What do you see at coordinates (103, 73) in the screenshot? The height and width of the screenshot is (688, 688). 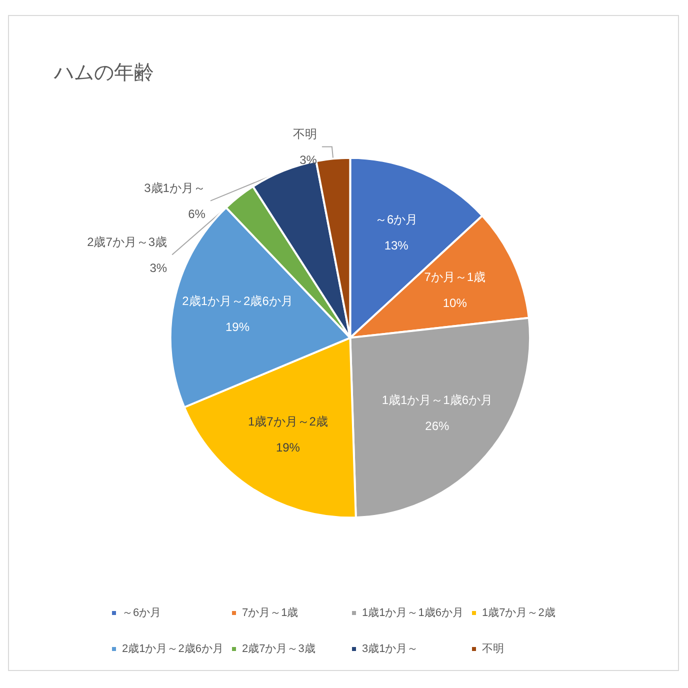 I see `chart-title: ハムの年齢` at bounding box center [103, 73].